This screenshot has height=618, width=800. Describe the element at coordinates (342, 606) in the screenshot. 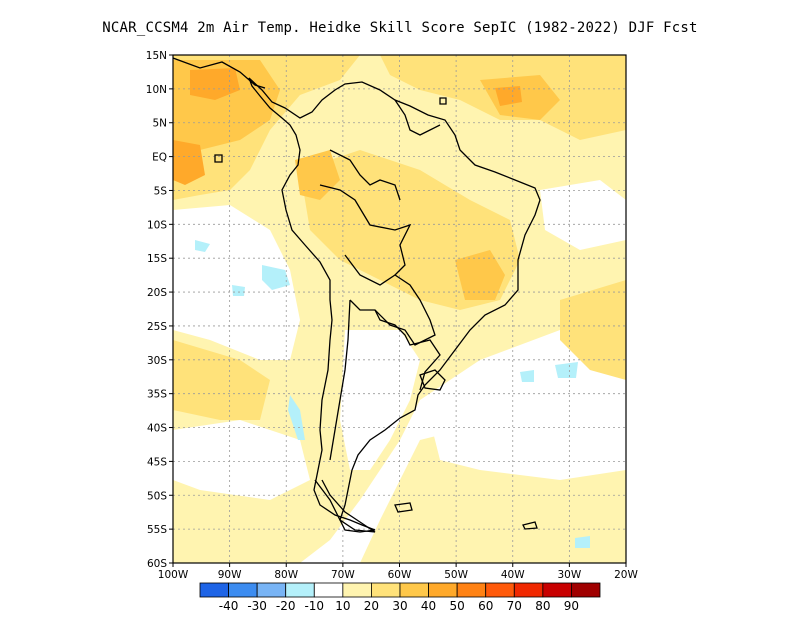

I see `colorbar-label: 10` at that location.